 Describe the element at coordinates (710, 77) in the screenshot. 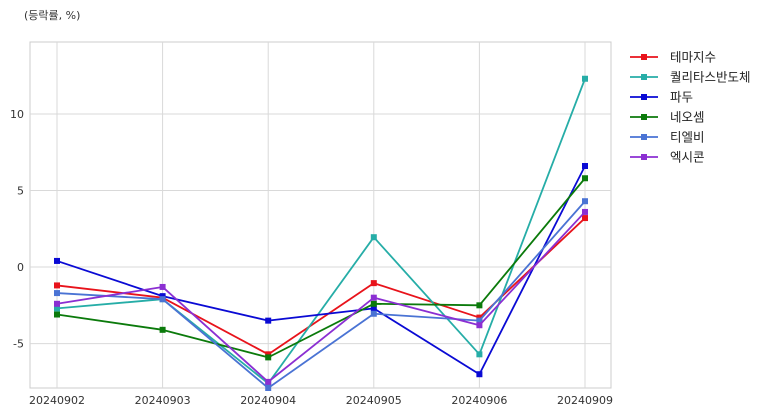

I see `legend-label: 퀄리타스반도체` at that location.